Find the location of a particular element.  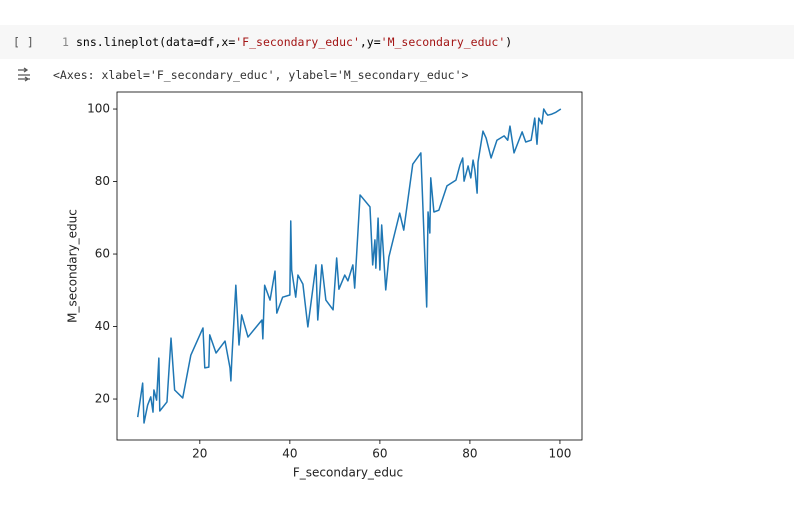

x-axis-label: F_secondary_educ is located at coordinates (348, 473).